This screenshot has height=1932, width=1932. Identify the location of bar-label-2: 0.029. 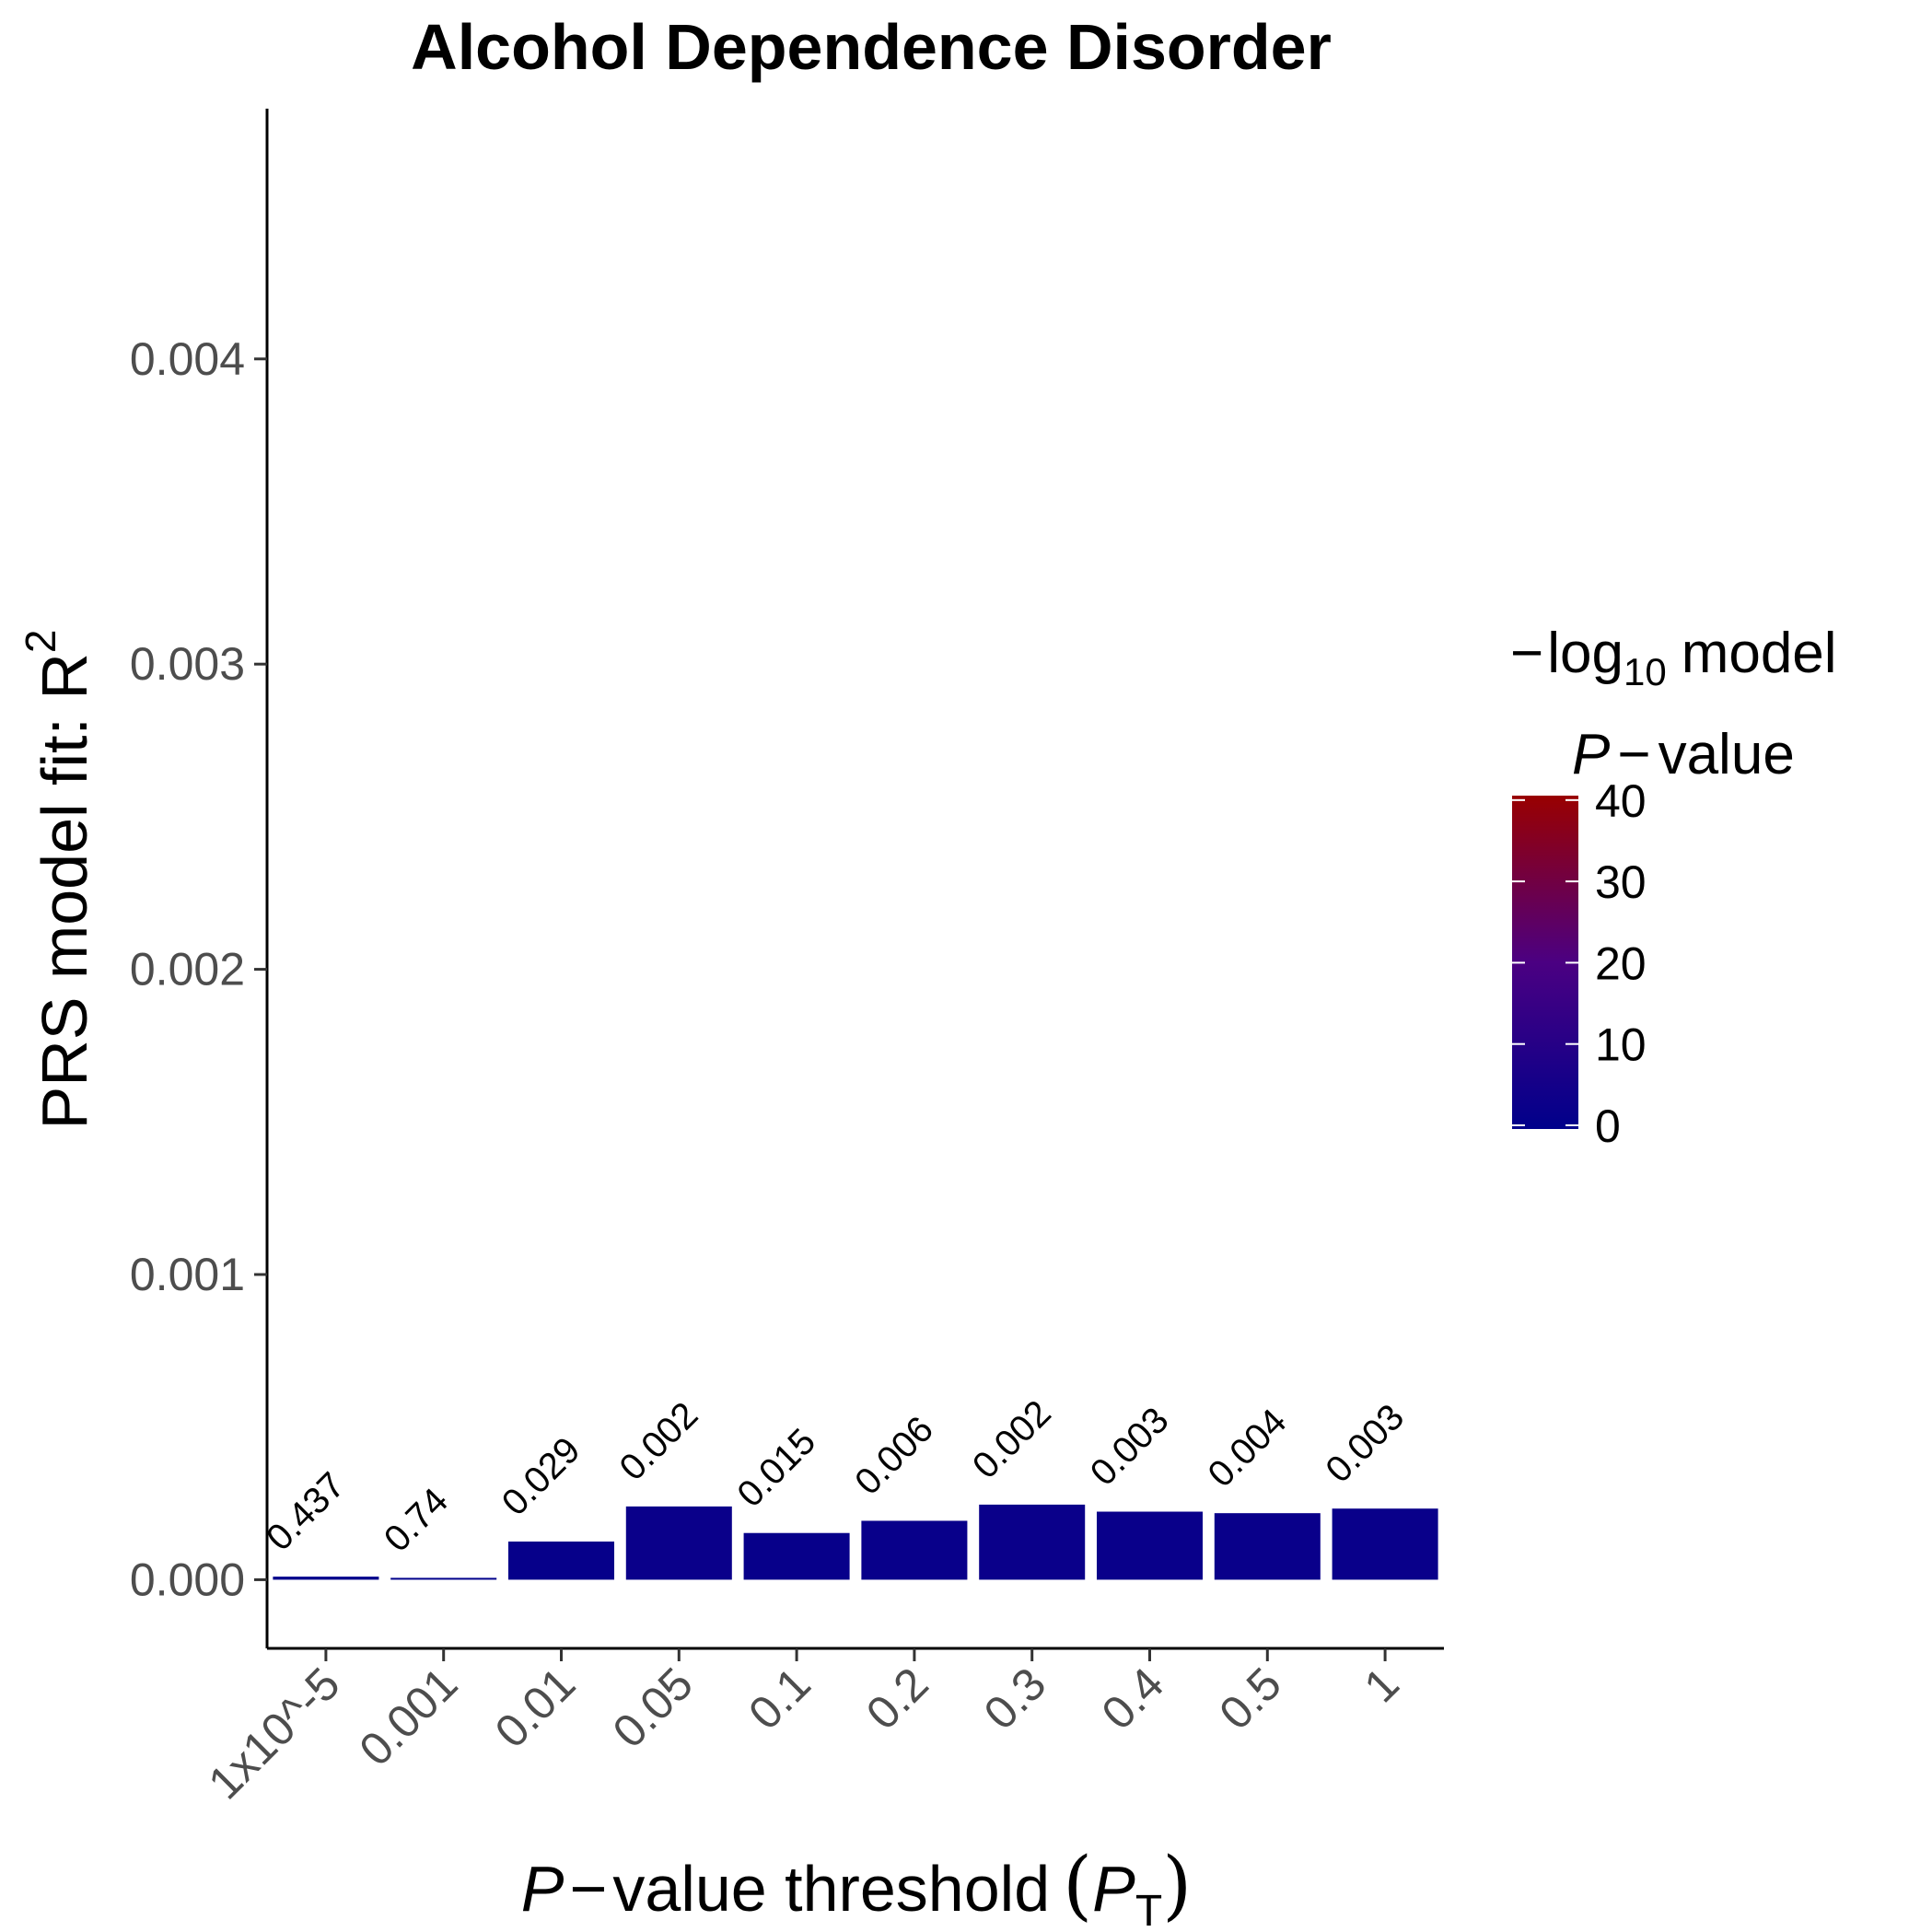
(541, 1476).